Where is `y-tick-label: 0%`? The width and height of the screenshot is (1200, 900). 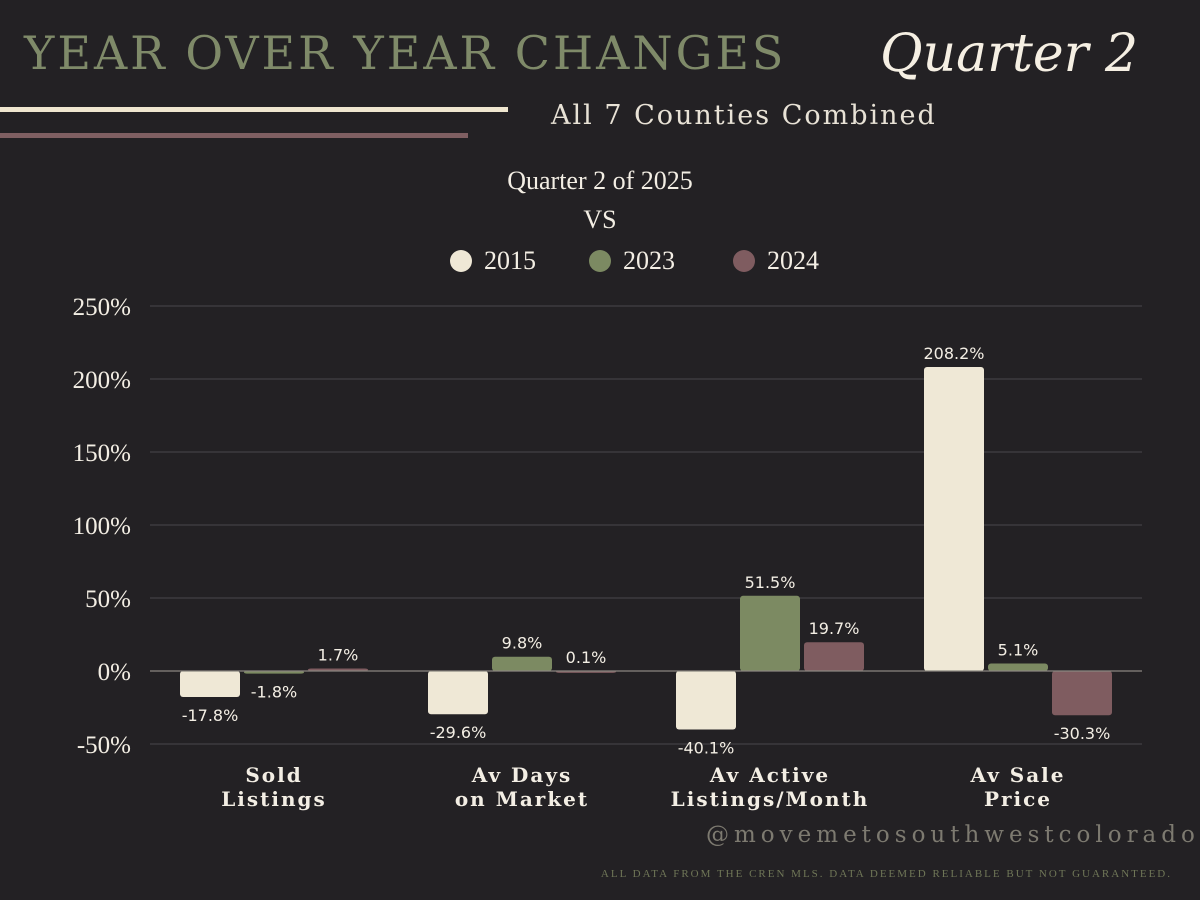
y-tick-label: 0% is located at coordinates (114, 672).